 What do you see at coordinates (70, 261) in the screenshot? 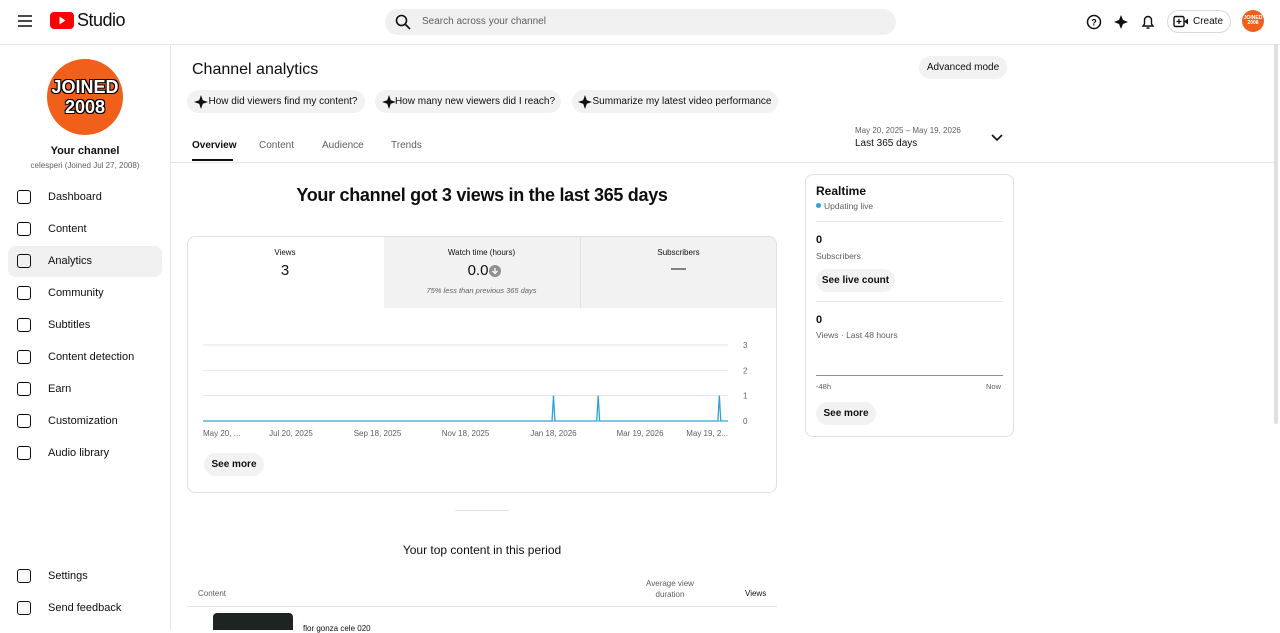
I see `nav-item: Analytics` at bounding box center [70, 261].